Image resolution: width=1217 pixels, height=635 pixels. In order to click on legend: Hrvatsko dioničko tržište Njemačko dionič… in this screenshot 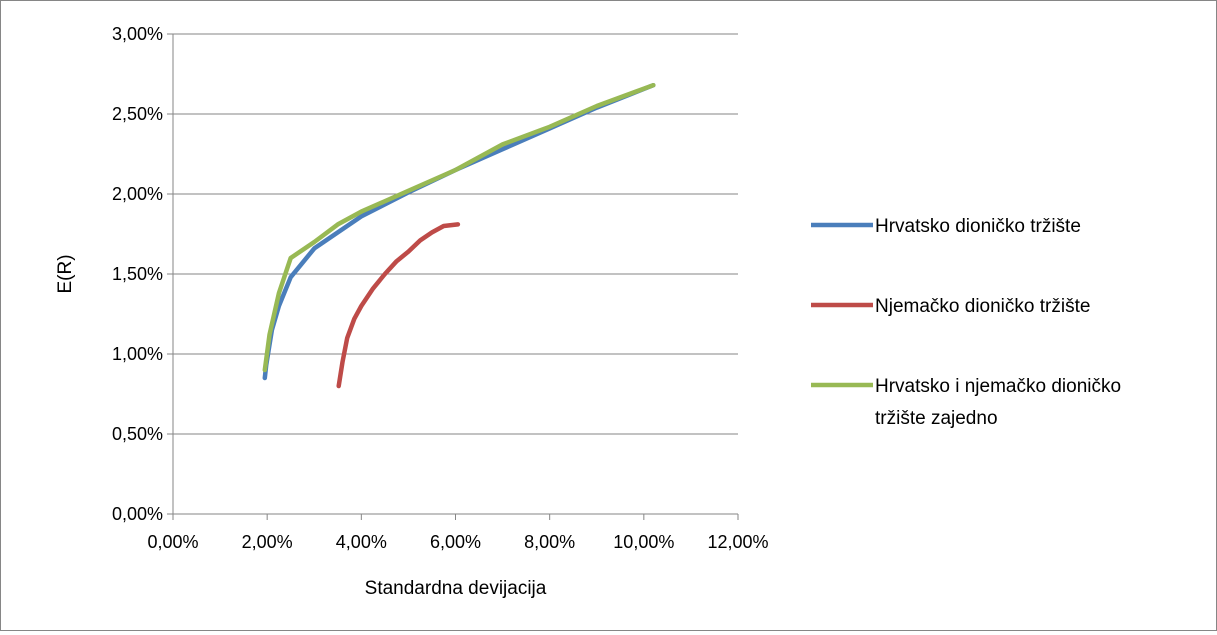, I will do `click(966, 322)`.